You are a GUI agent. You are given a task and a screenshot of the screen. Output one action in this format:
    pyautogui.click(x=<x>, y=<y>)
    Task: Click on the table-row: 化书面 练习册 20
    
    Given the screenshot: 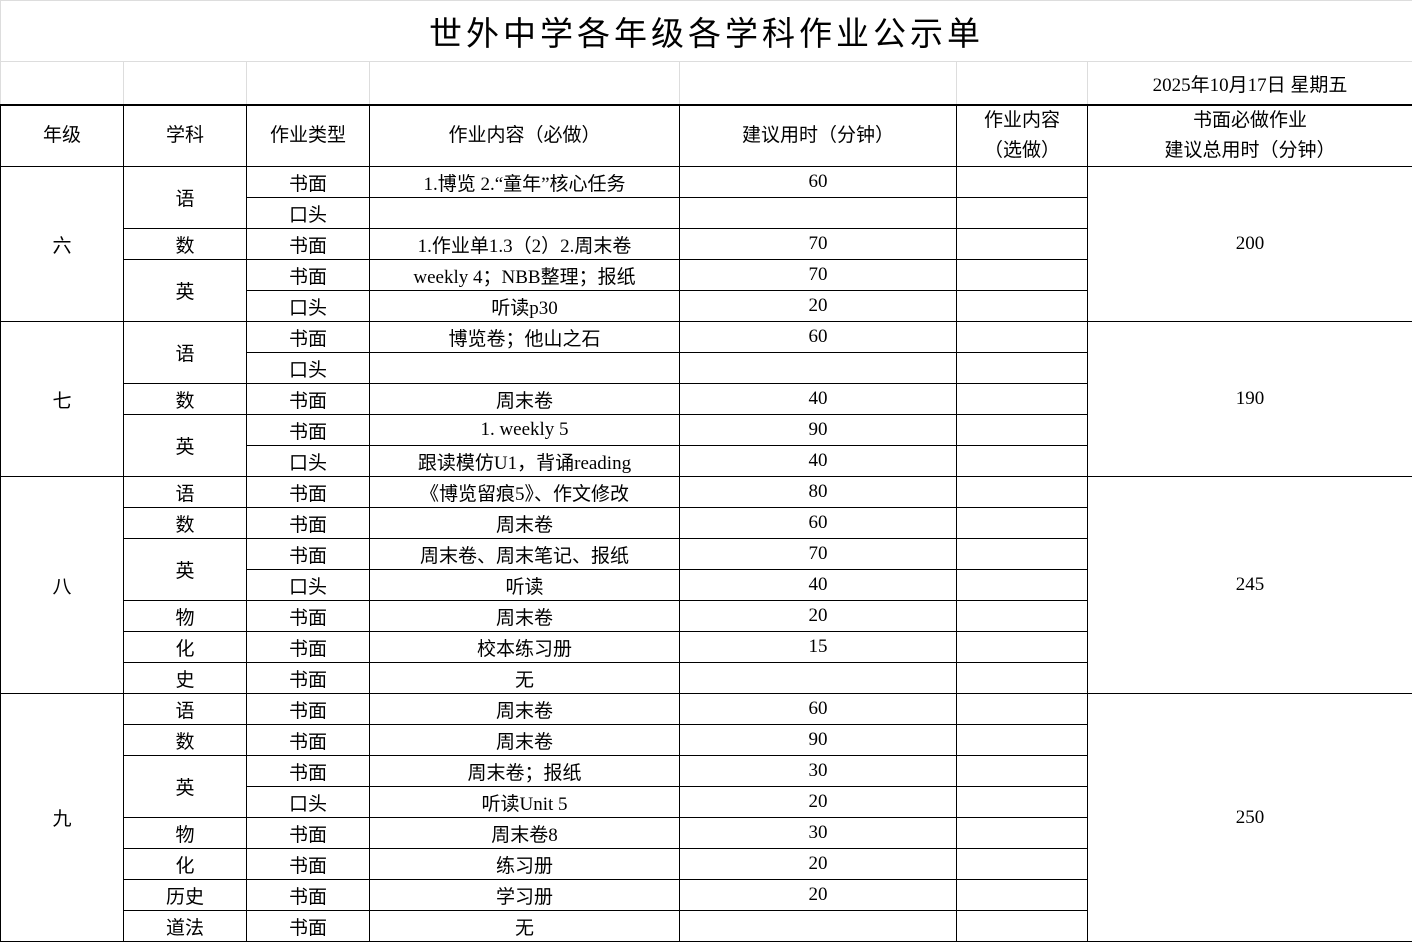 What is the action you would take?
    pyautogui.click(x=706, y=864)
    